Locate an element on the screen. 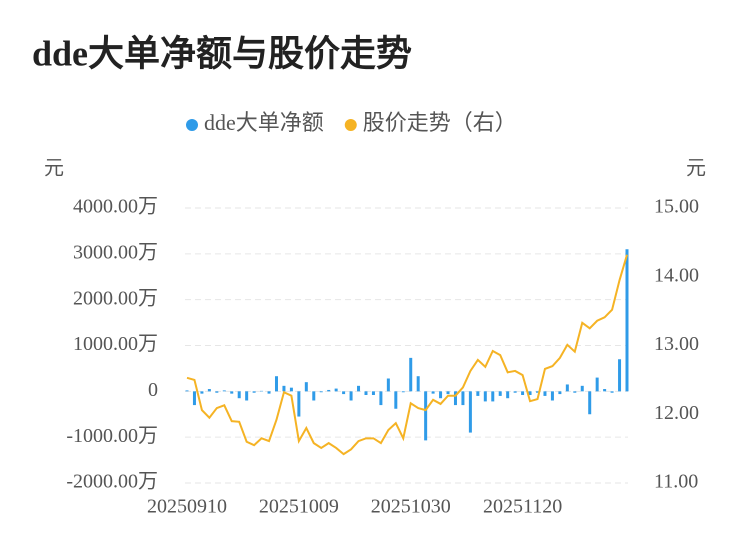 The width and height of the screenshot is (750, 558). y-axis-label: 元 is located at coordinates (54, 169).